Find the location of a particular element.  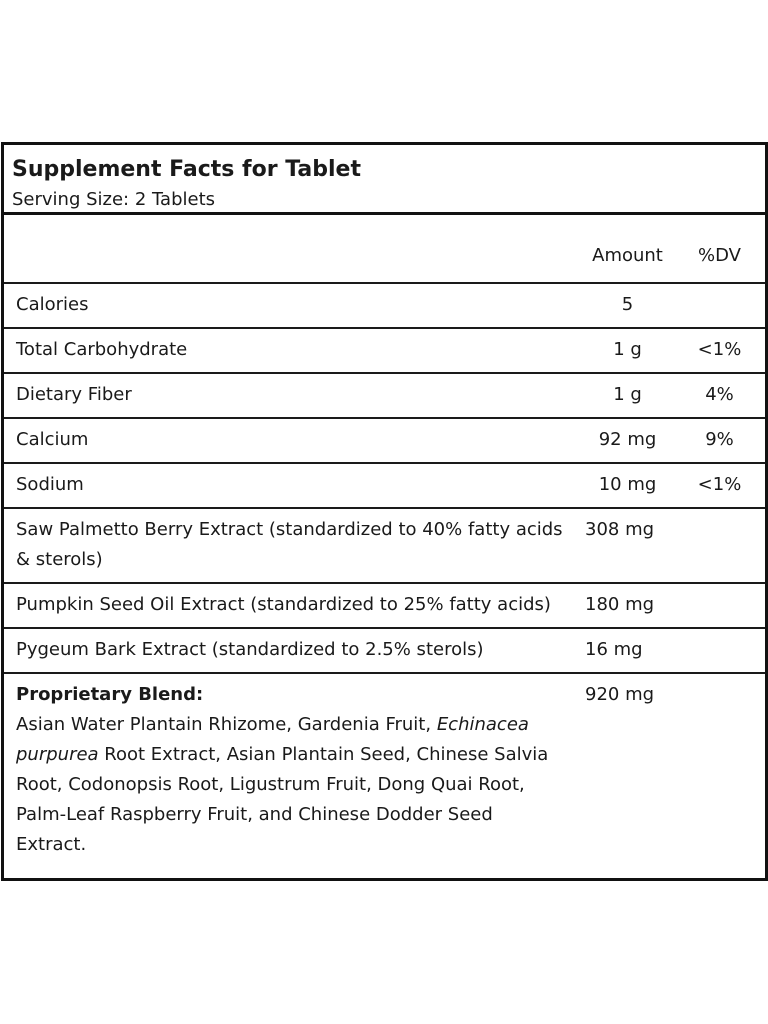

blend-amount: 920 mg is located at coordinates (620, 694).